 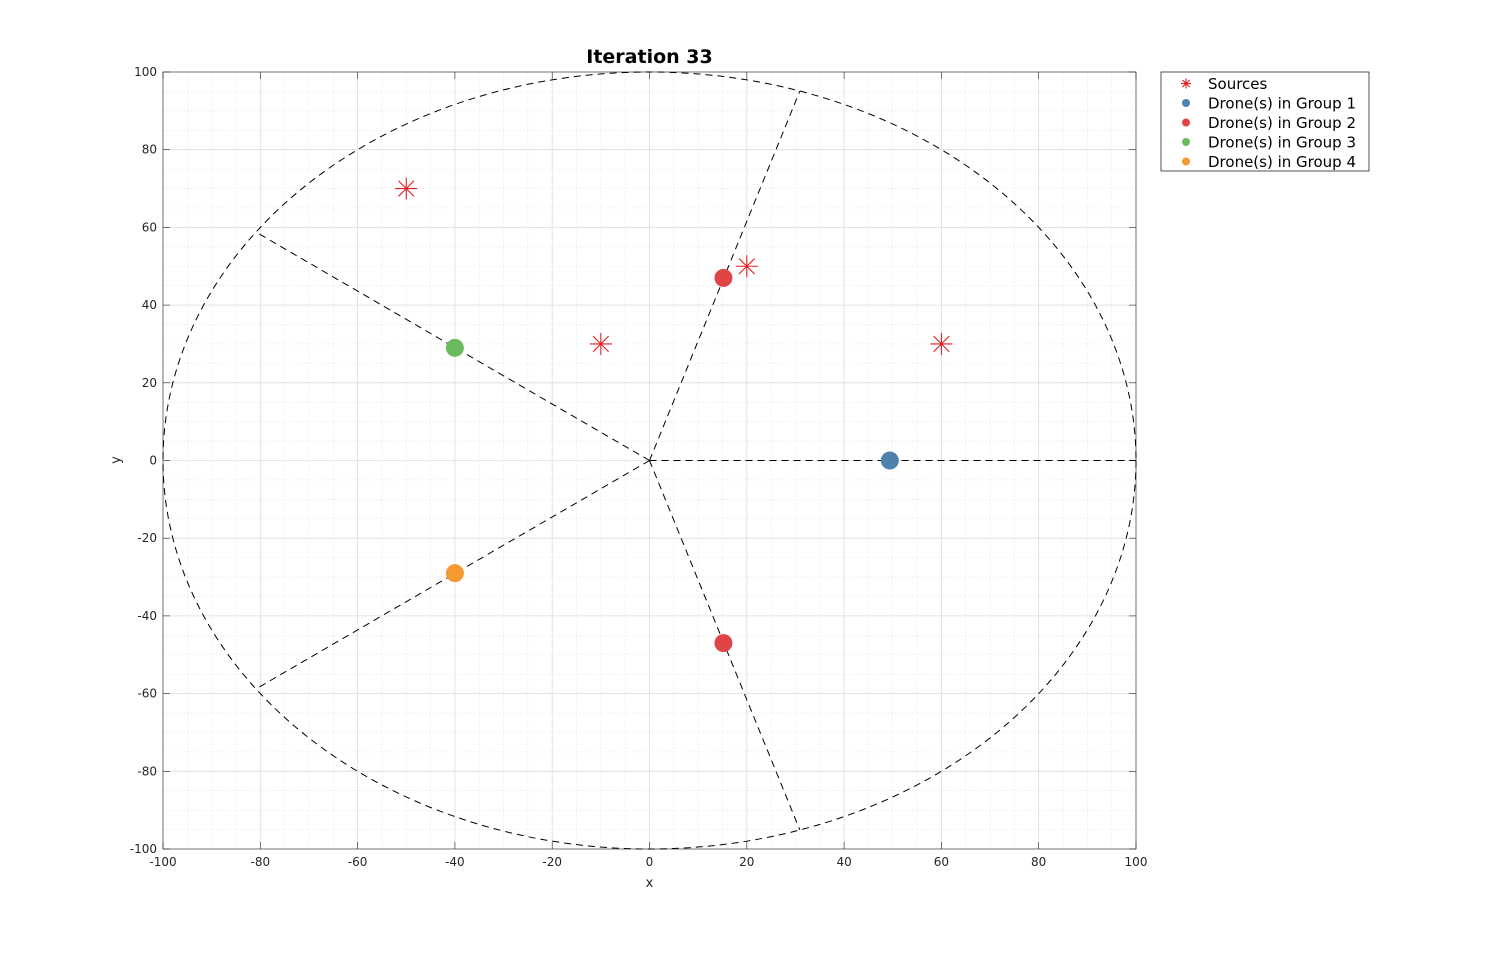 I want to click on y-tick-label: 100, so click(x=145, y=72).